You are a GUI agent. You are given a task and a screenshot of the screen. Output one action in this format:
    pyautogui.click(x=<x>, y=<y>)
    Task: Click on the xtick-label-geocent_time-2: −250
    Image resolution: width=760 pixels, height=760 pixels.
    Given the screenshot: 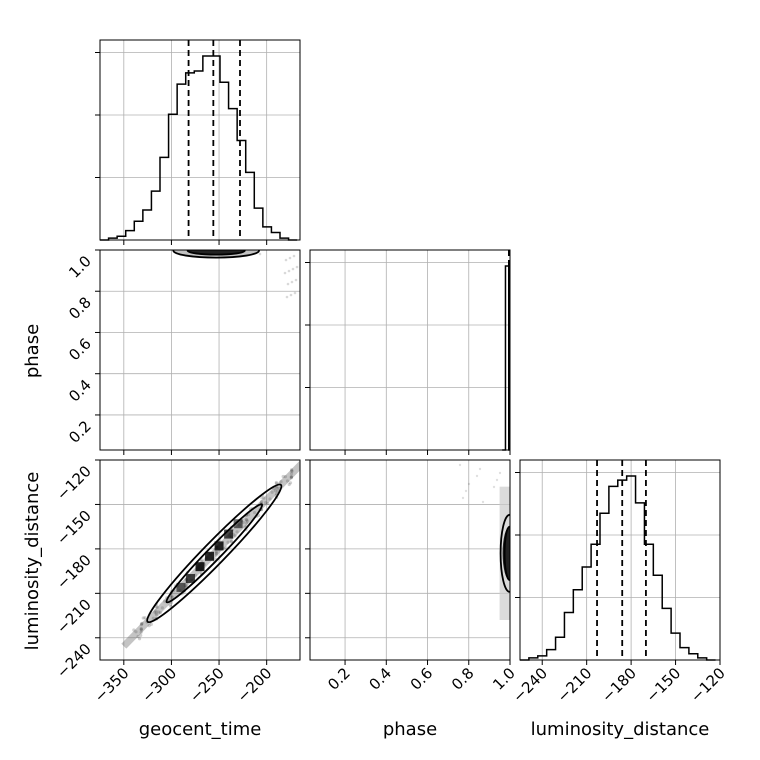 What is the action you would take?
    pyautogui.click(x=207, y=685)
    